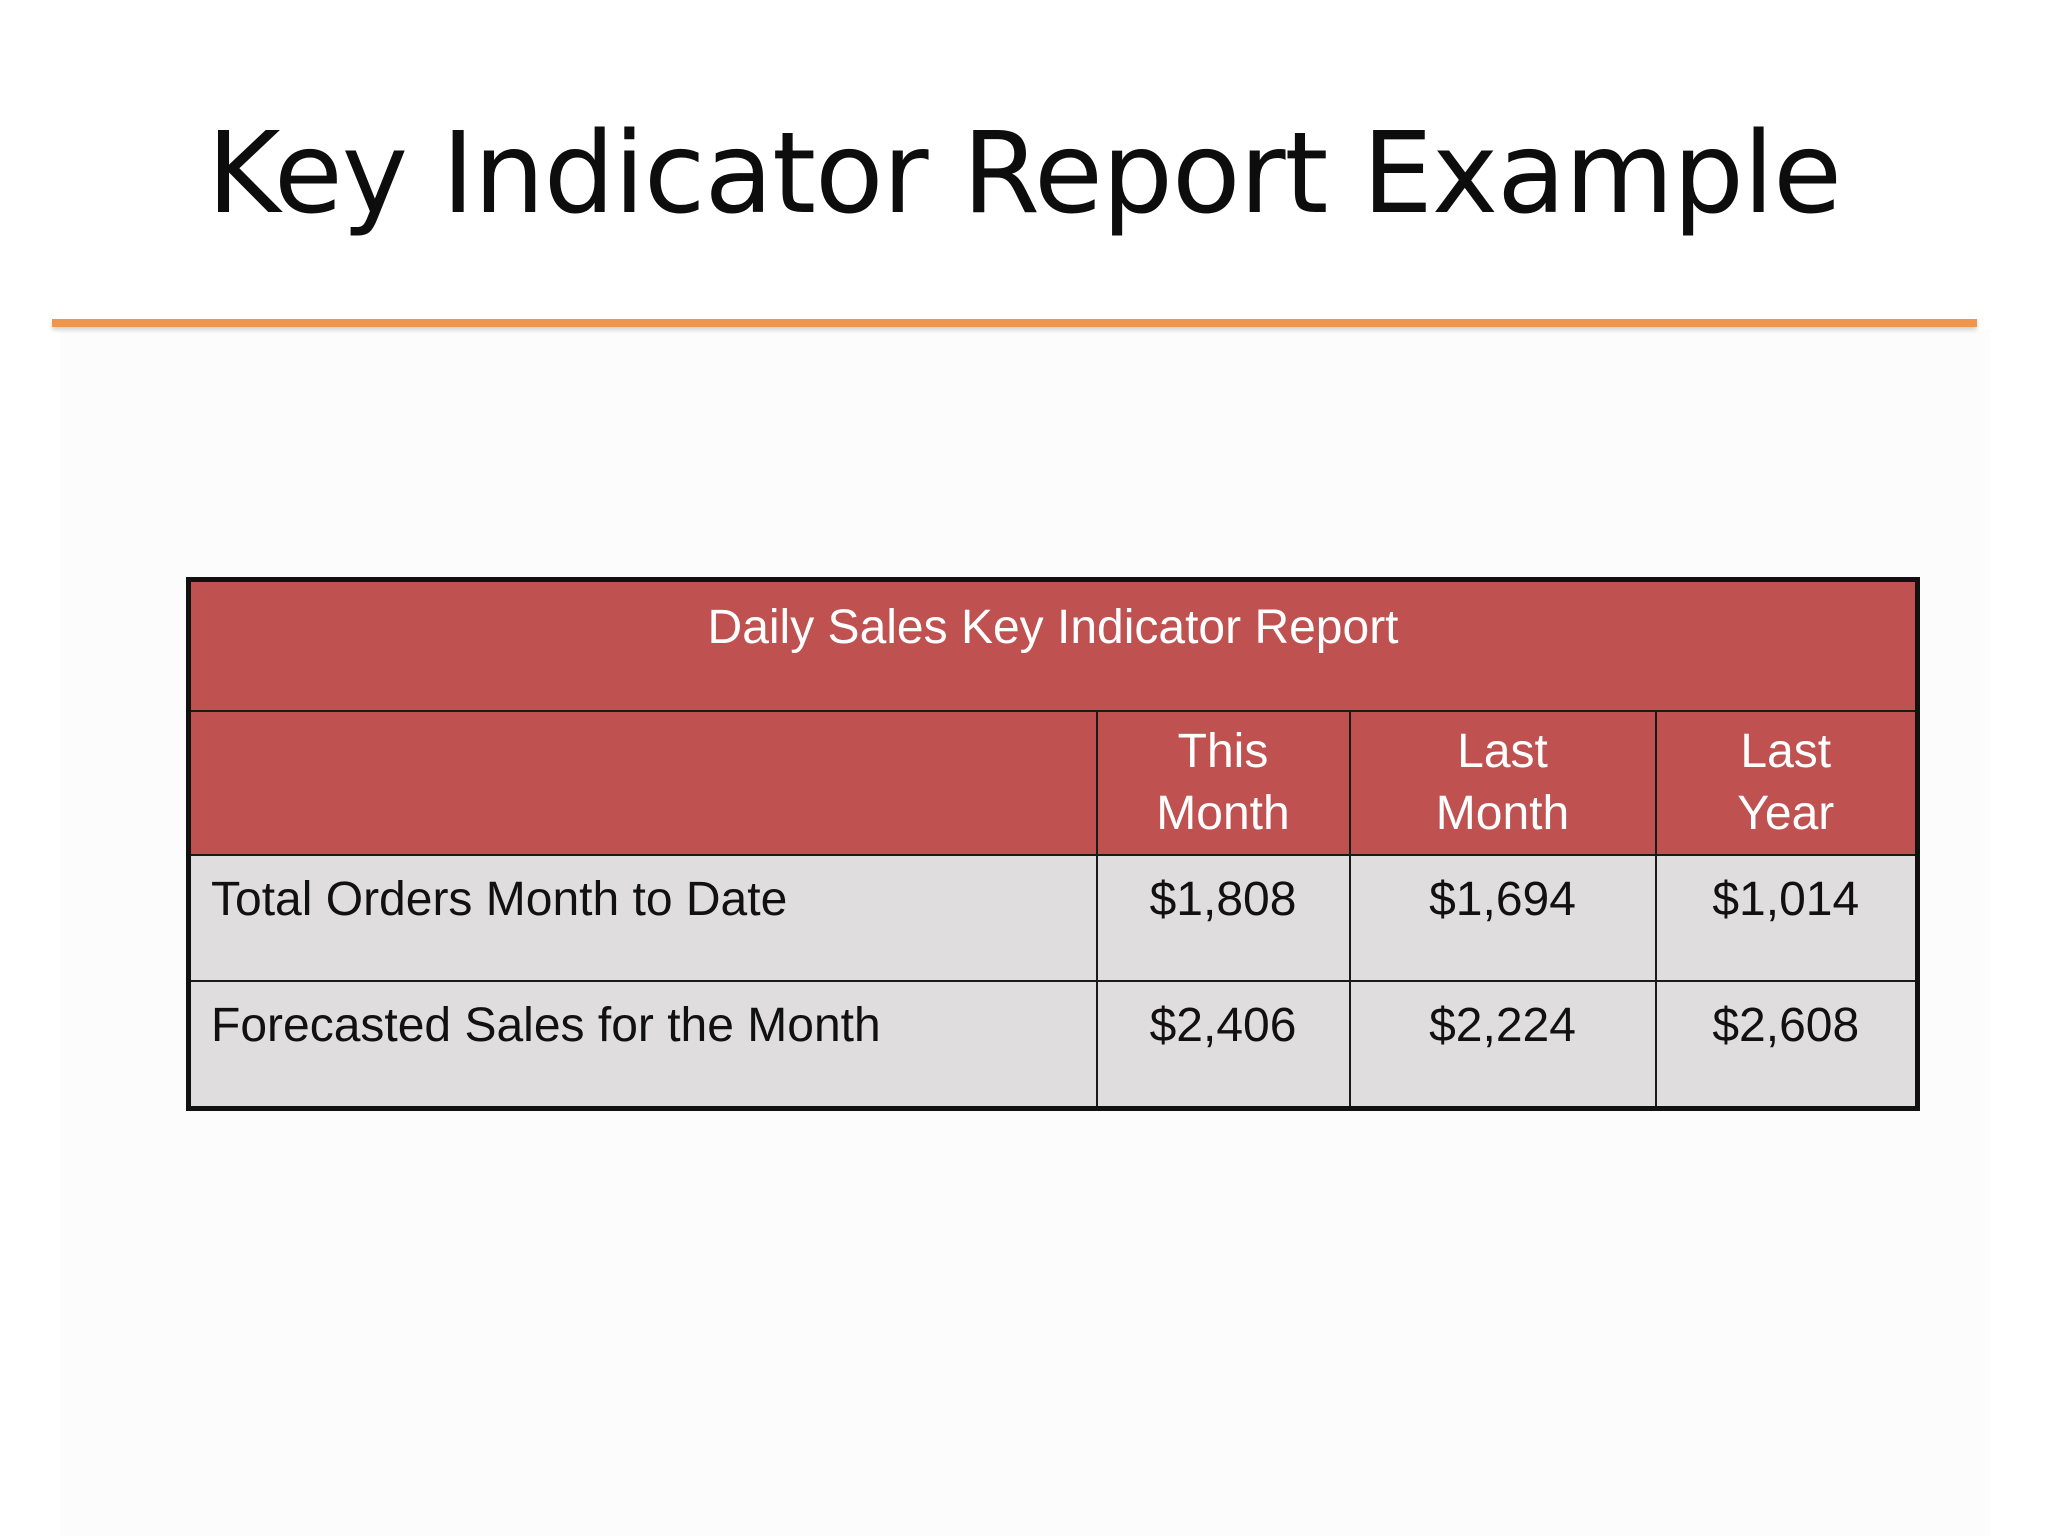 The height and width of the screenshot is (1536, 2048). Describe the element at coordinates (1786, 918) in the screenshot. I see `table-cell: $1,014` at that location.